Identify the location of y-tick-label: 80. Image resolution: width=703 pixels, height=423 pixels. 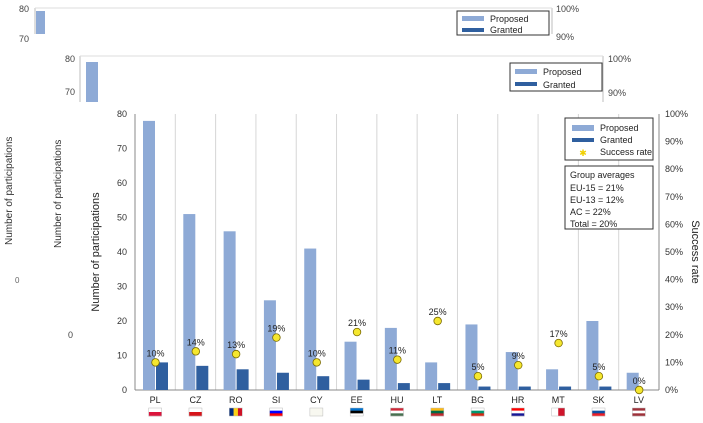
(122, 114).